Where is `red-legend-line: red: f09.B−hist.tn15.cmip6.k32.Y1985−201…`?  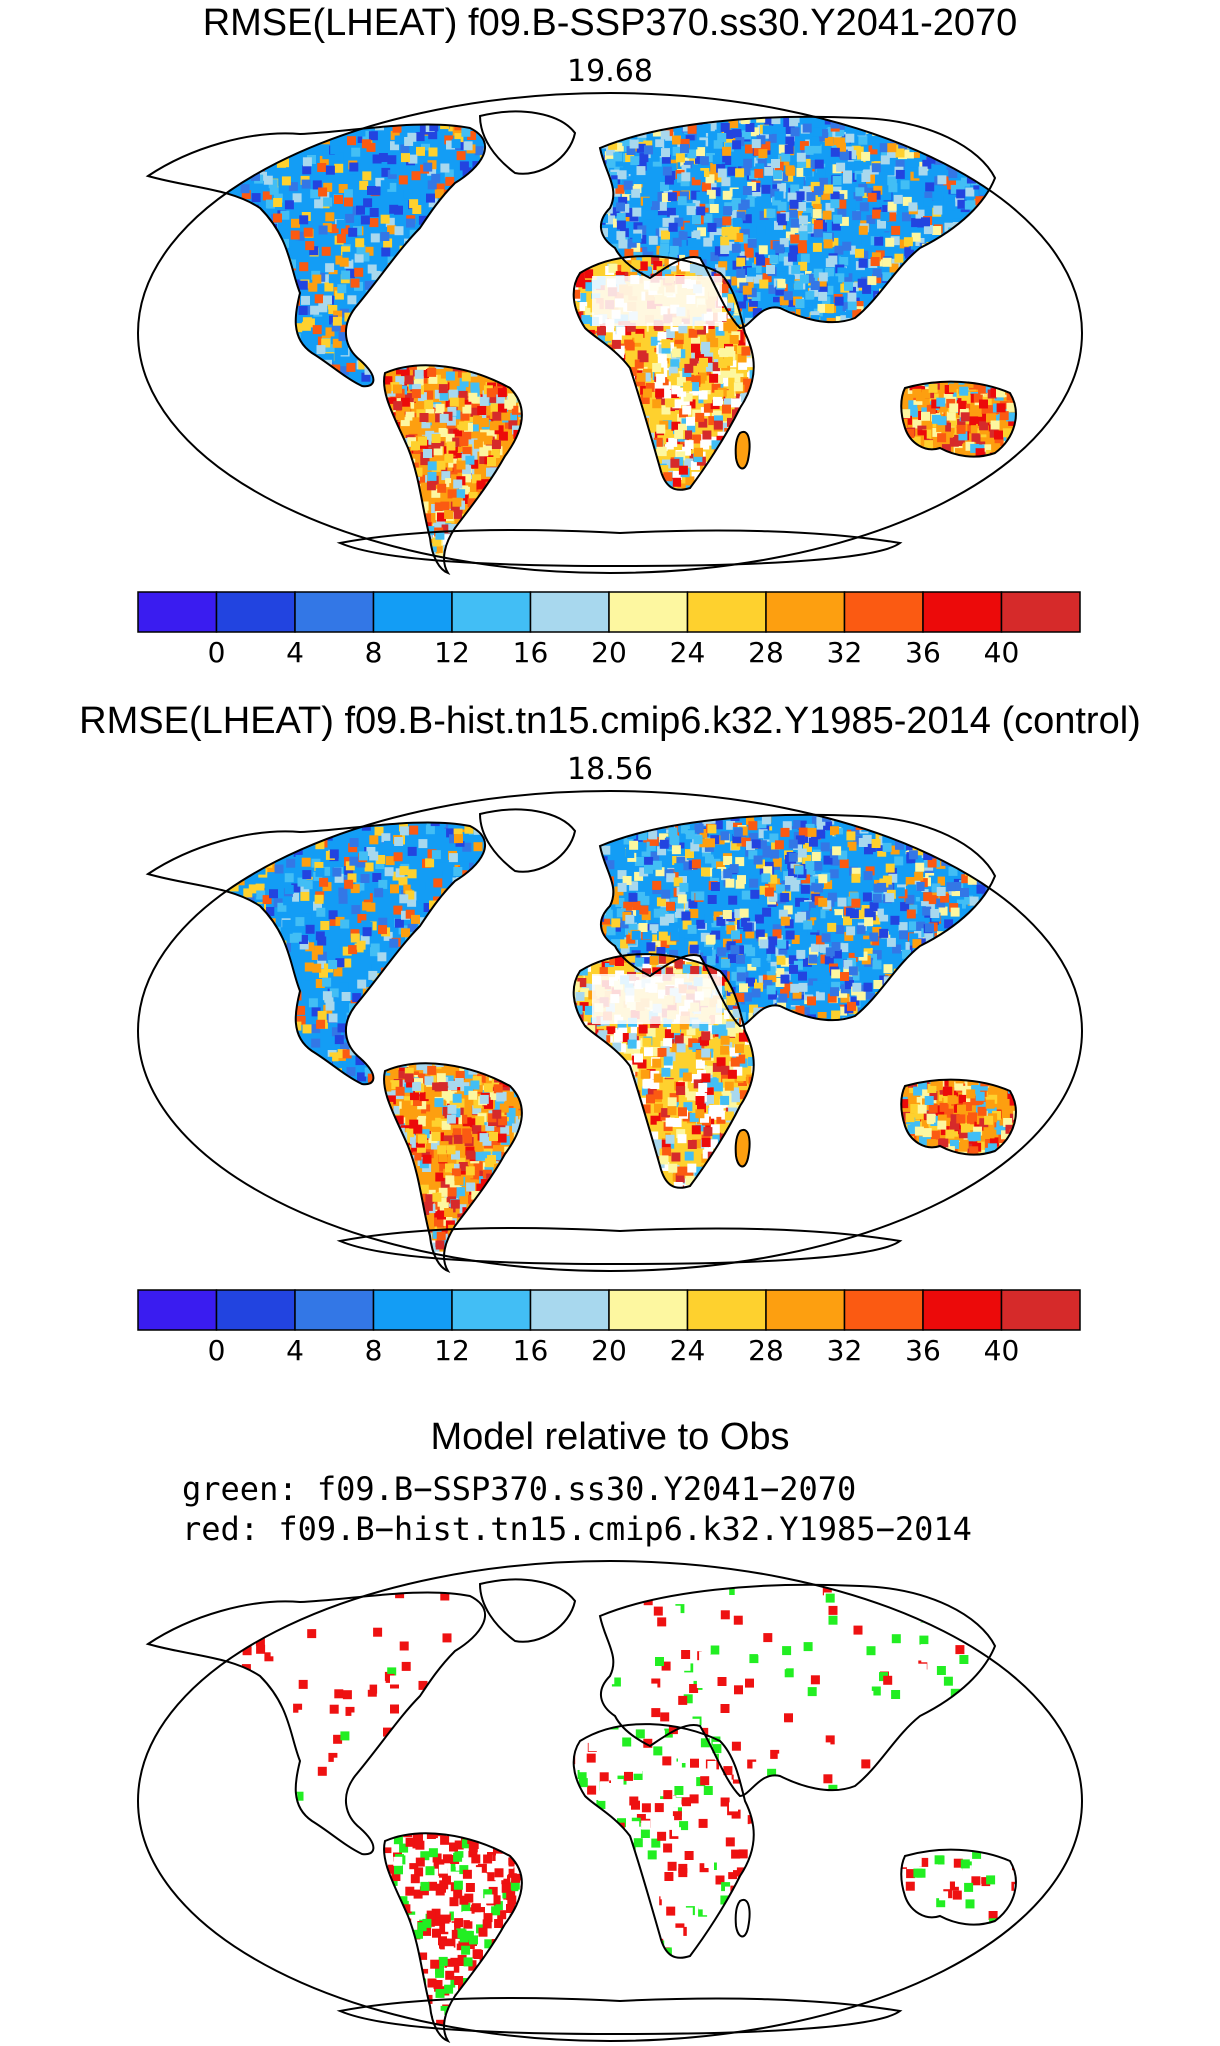
red-legend-line: red: f09.B−hist.tn15.cmip6.k32.Y1985−201… is located at coordinates (577, 1529).